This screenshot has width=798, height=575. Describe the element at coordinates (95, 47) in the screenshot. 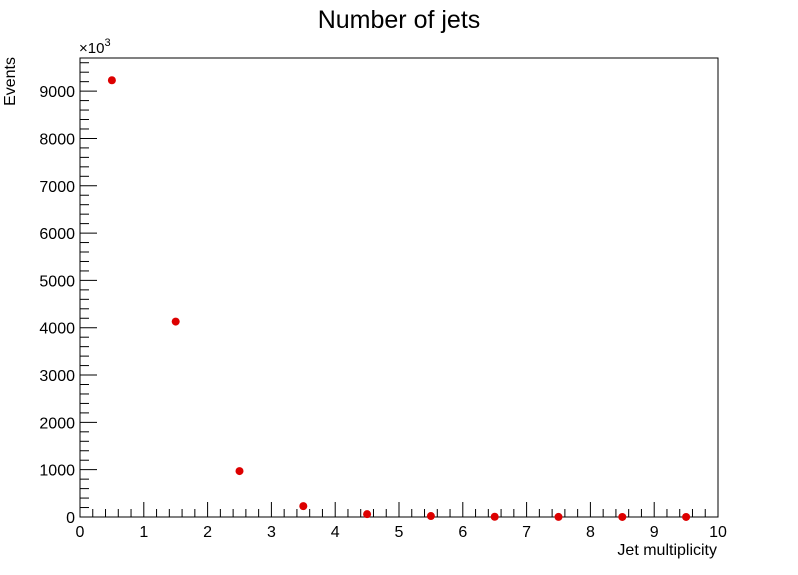

I see `y-axis-multiplier: ×10³` at that location.